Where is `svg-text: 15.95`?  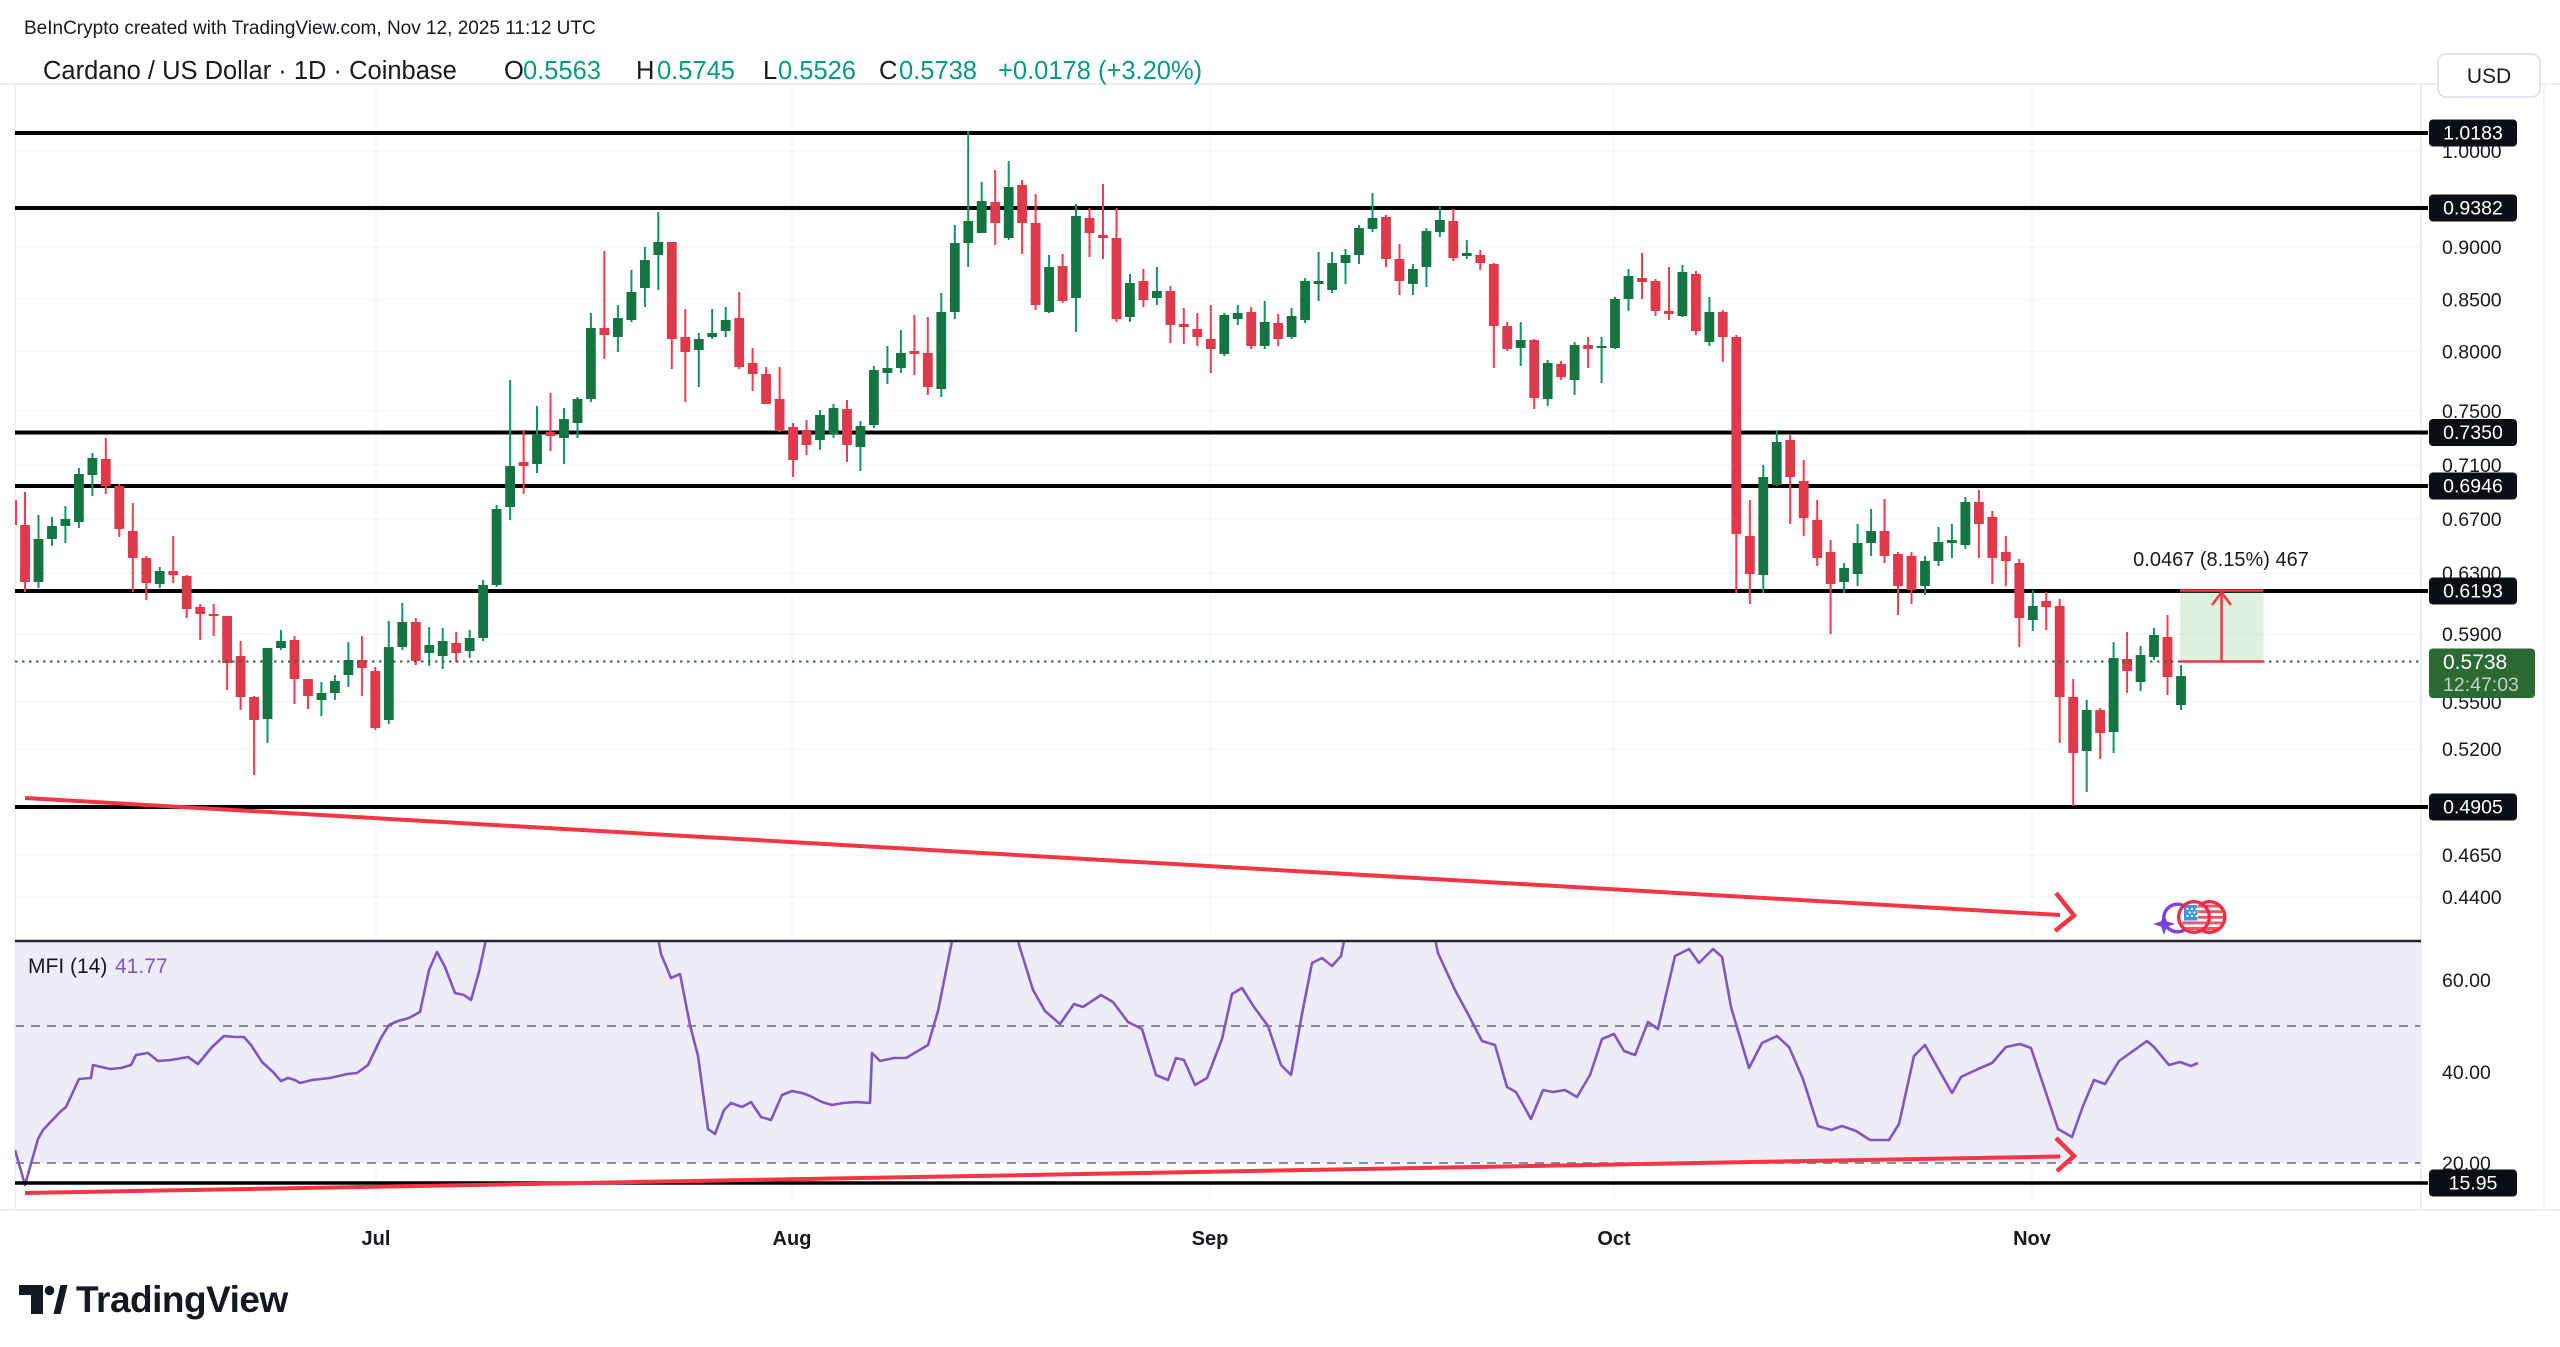 svg-text: 15.95 is located at coordinates (2473, 1184).